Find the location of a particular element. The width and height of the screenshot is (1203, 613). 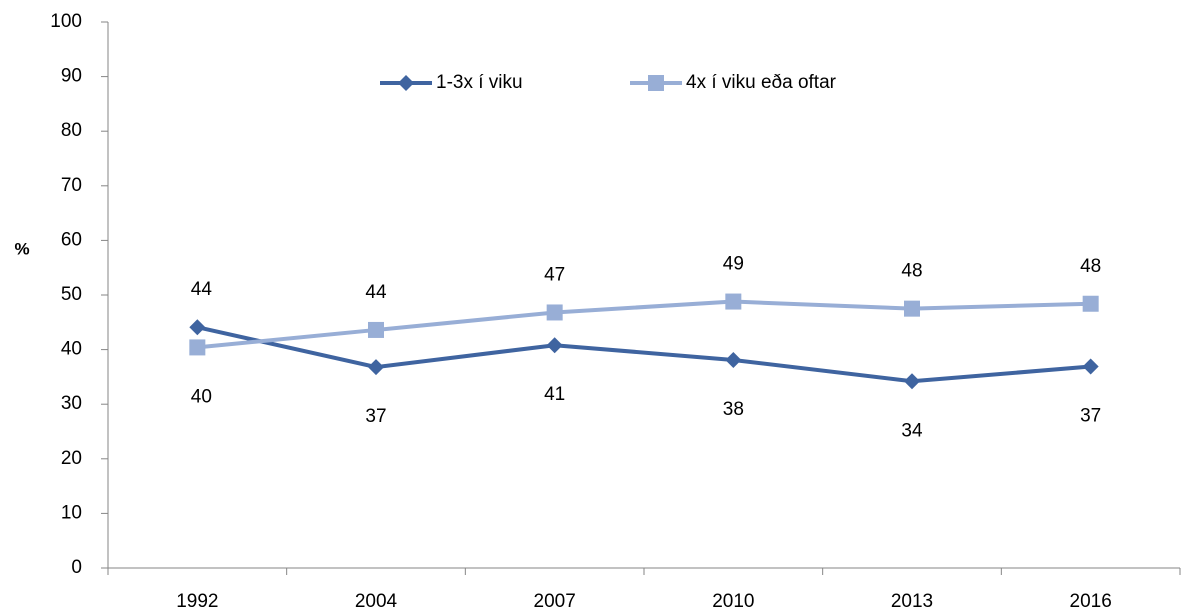

data-label: 40 is located at coordinates (201, 396).